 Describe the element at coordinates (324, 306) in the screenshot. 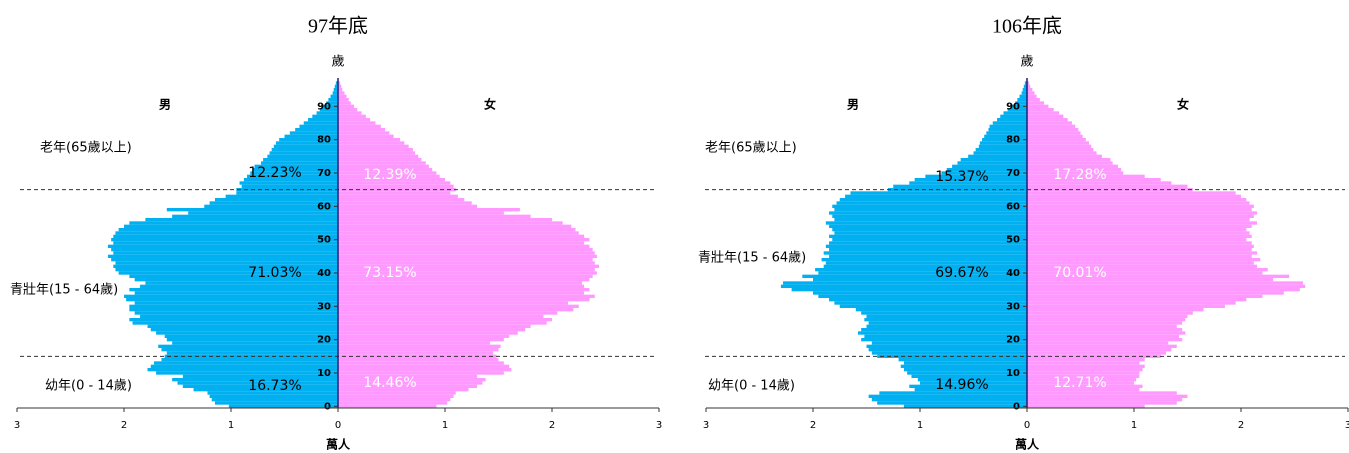

I see `y-tick-label: 30` at that location.